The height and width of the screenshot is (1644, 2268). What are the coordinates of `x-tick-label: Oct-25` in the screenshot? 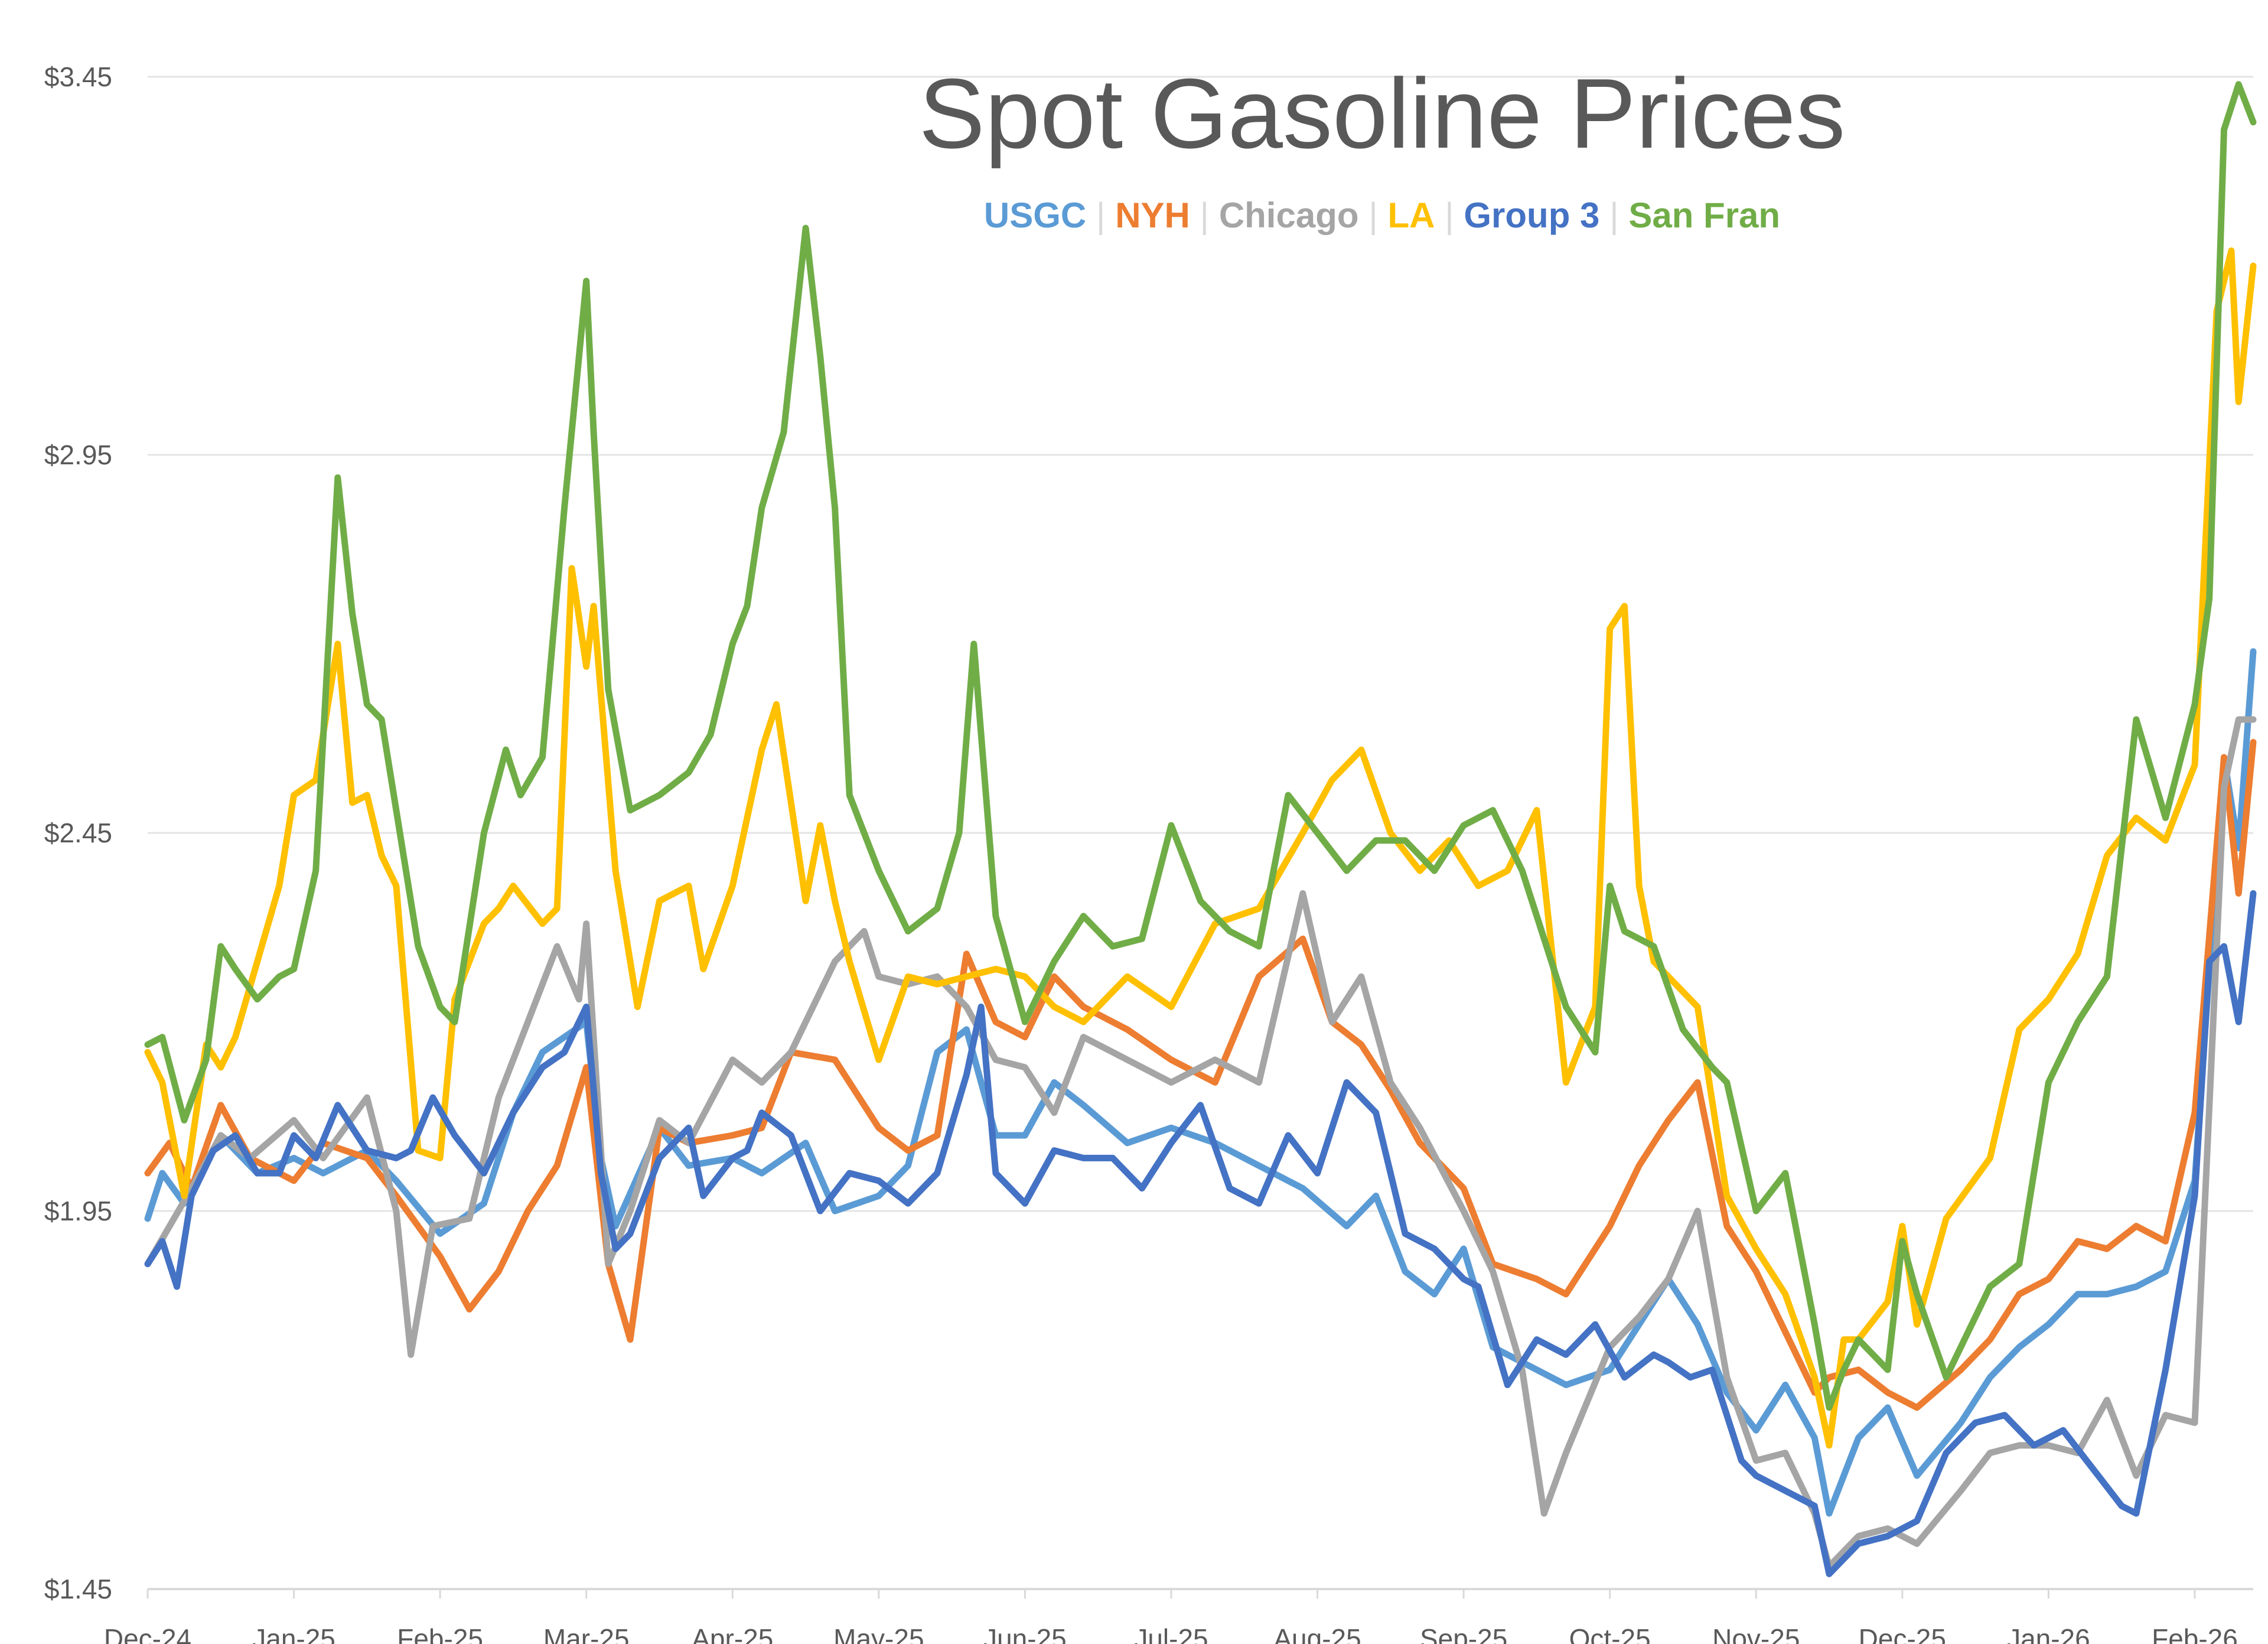 It's located at (1610, 1633).